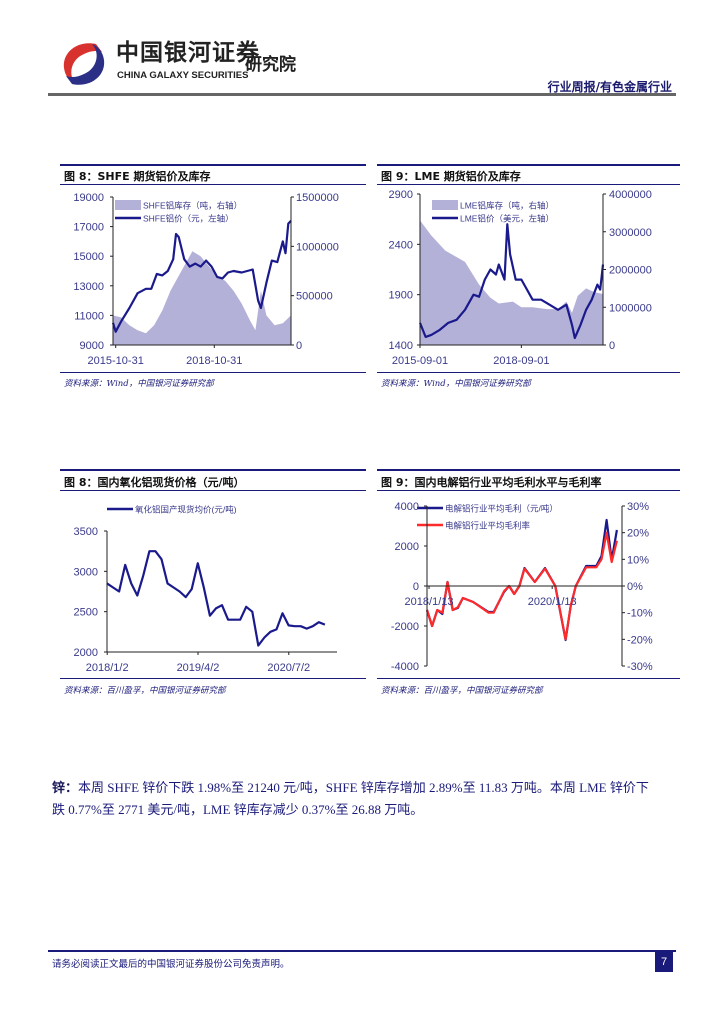  What do you see at coordinates (213, 372) in the screenshot?
I see `fig1-bottom-rule` at bounding box center [213, 372].